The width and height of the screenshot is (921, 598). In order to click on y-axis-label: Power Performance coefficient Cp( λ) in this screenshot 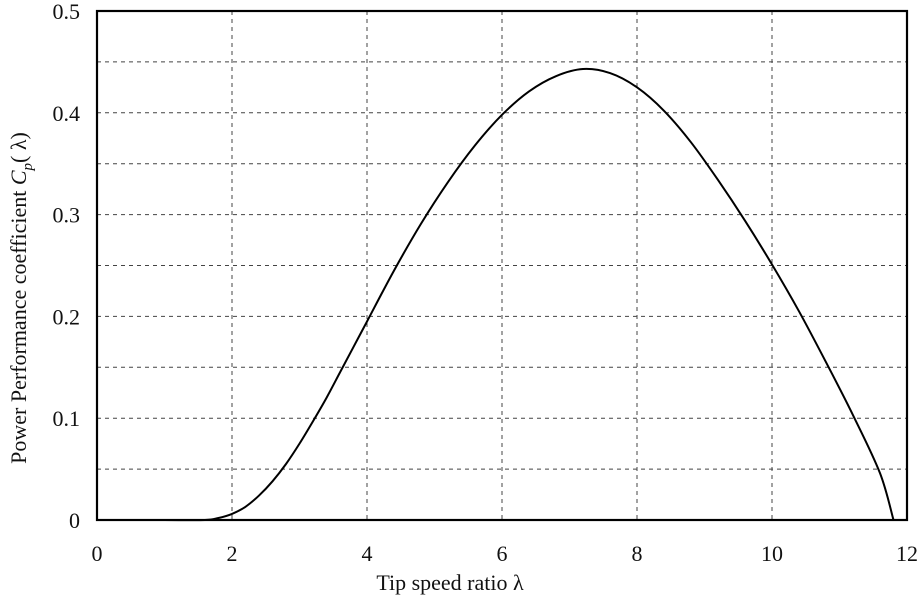, I will do `click(21, 298)`.